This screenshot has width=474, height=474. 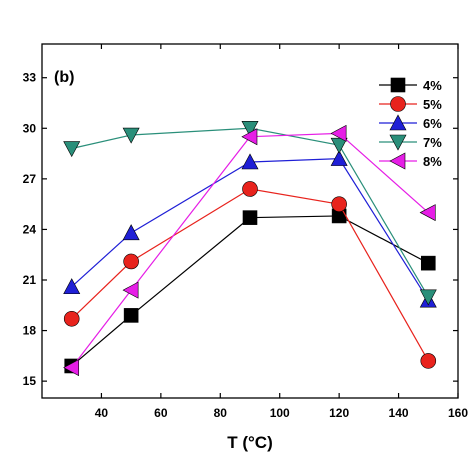 What do you see at coordinates (432, 123) in the screenshot?
I see `legend-label: 6%` at bounding box center [432, 123].